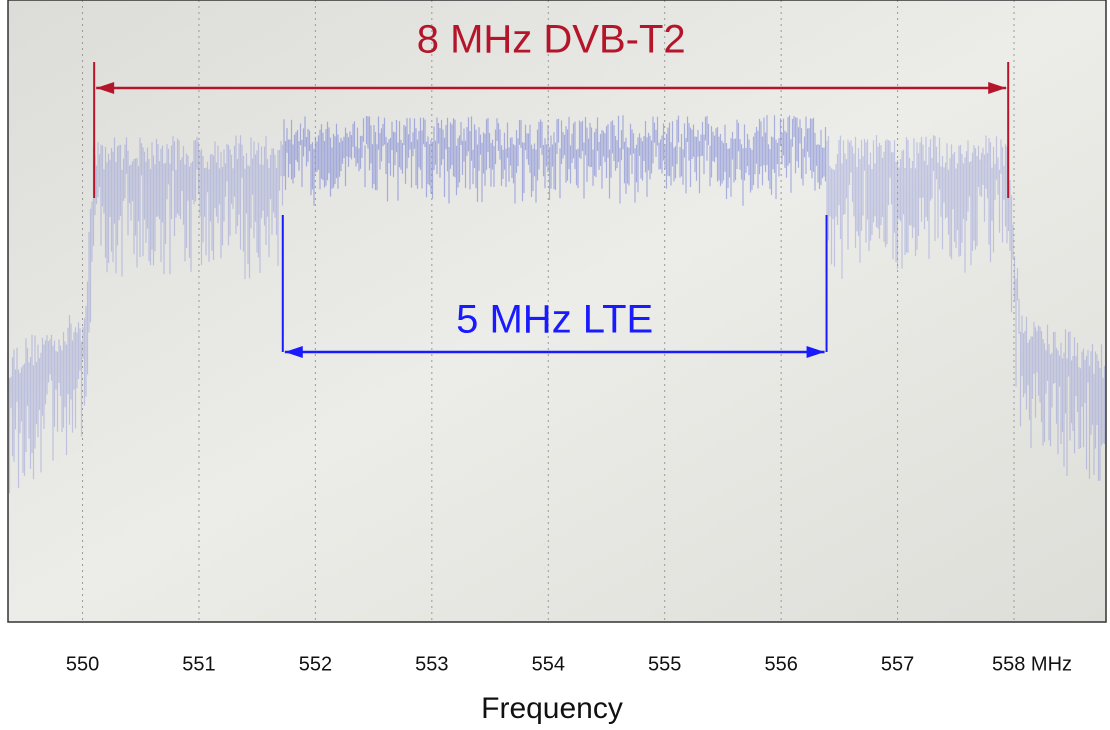 This screenshot has width=1110, height=730. What do you see at coordinates (552, 708) in the screenshot?
I see `x-axis-label: Frequency` at bounding box center [552, 708].